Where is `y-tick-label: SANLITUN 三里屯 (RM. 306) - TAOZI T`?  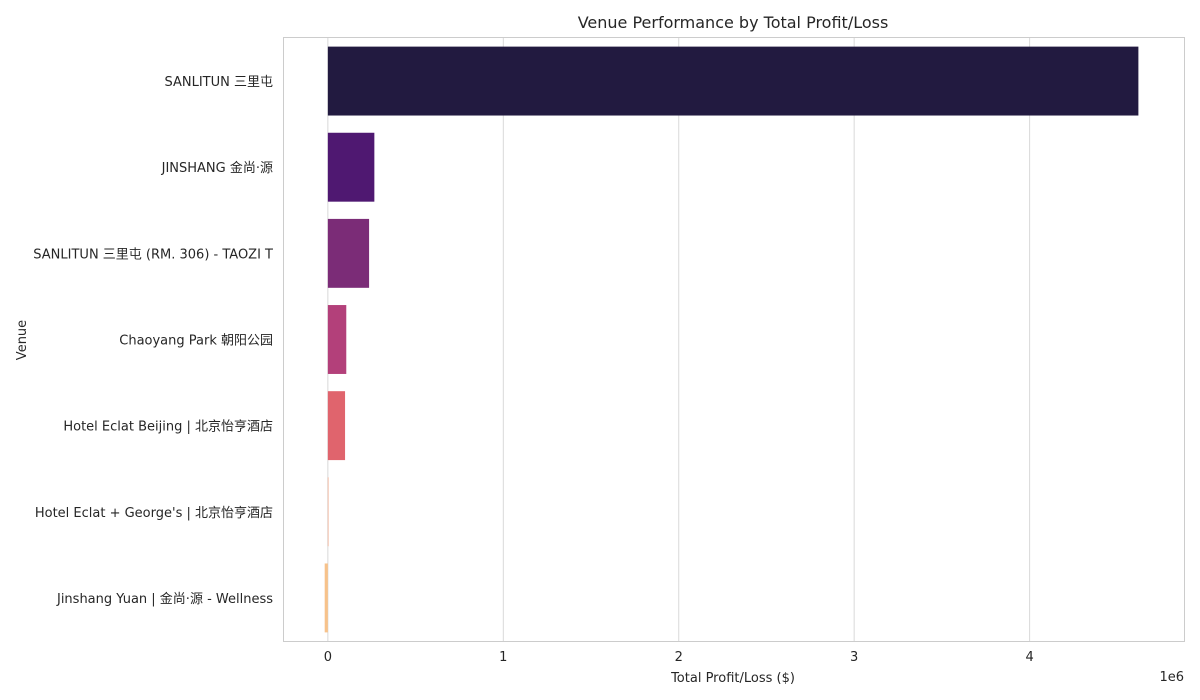
y-tick-label: SANLITUN 三里屯 (RM. 306) - TAOZI T is located at coordinates (153, 254).